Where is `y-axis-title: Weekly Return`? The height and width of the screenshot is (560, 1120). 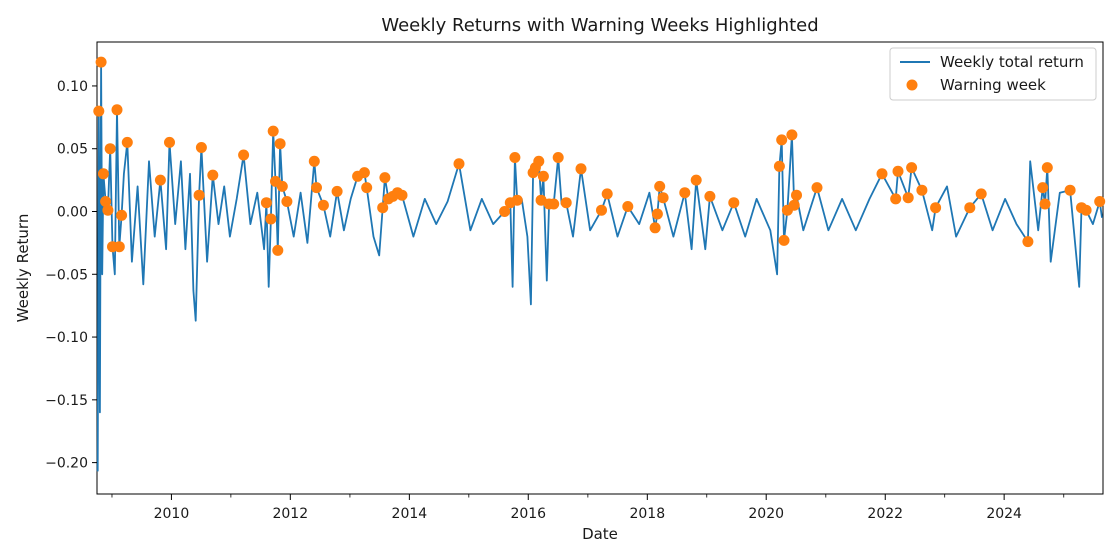 y-axis-title: Weekly Return is located at coordinates (23, 268).